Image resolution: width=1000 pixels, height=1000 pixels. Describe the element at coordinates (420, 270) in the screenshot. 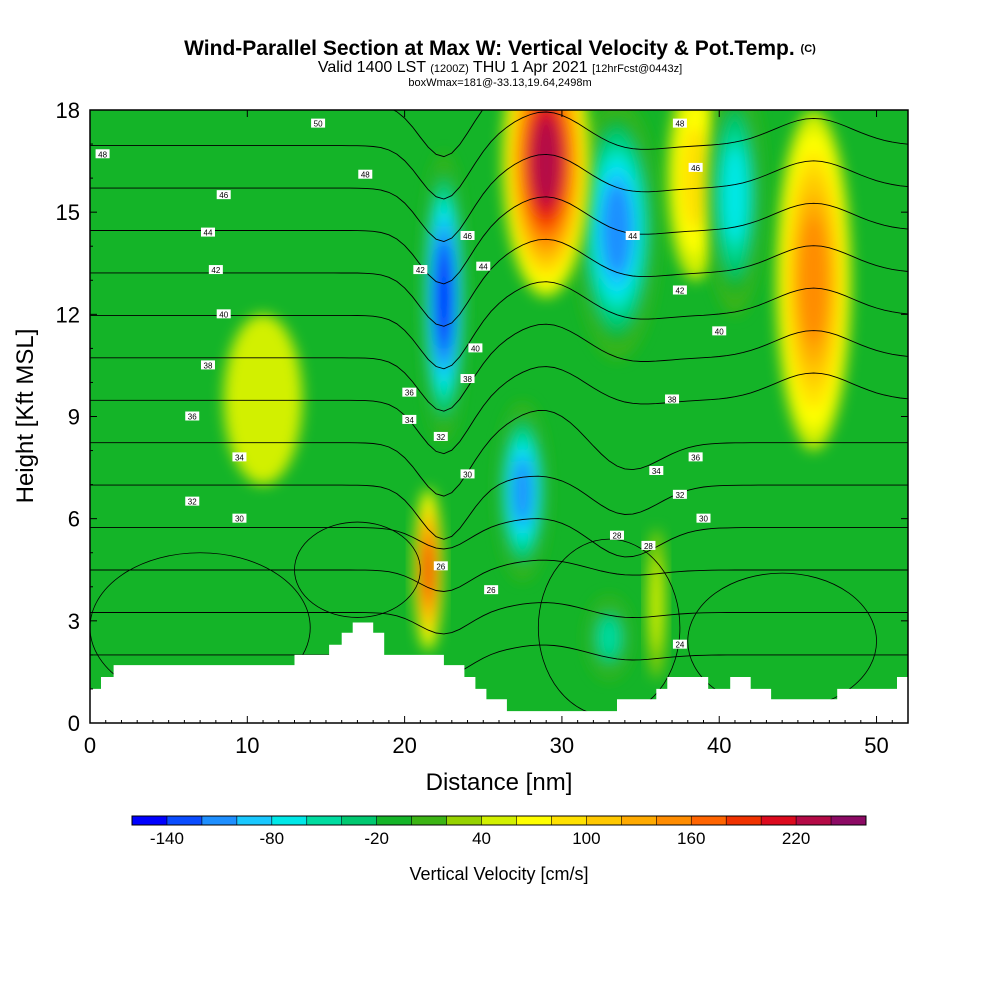

I see `contour-label: 42` at that location.